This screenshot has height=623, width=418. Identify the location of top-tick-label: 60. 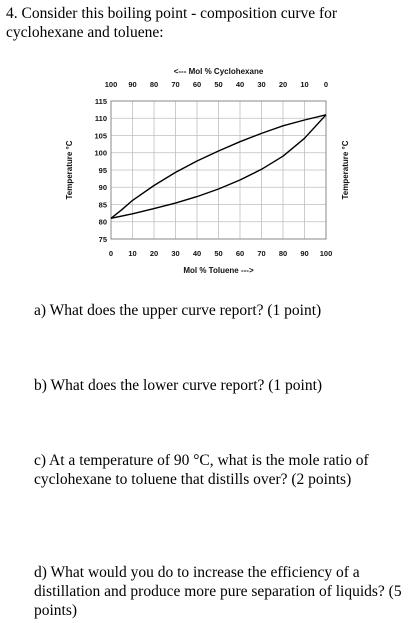
(197, 84).